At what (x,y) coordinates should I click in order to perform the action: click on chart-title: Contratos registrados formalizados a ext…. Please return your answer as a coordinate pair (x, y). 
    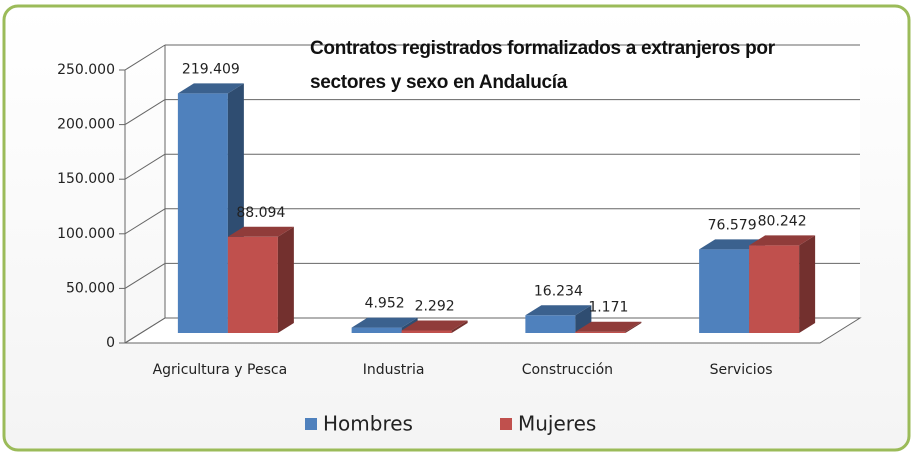
    Looking at the image, I should click on (542, 65).